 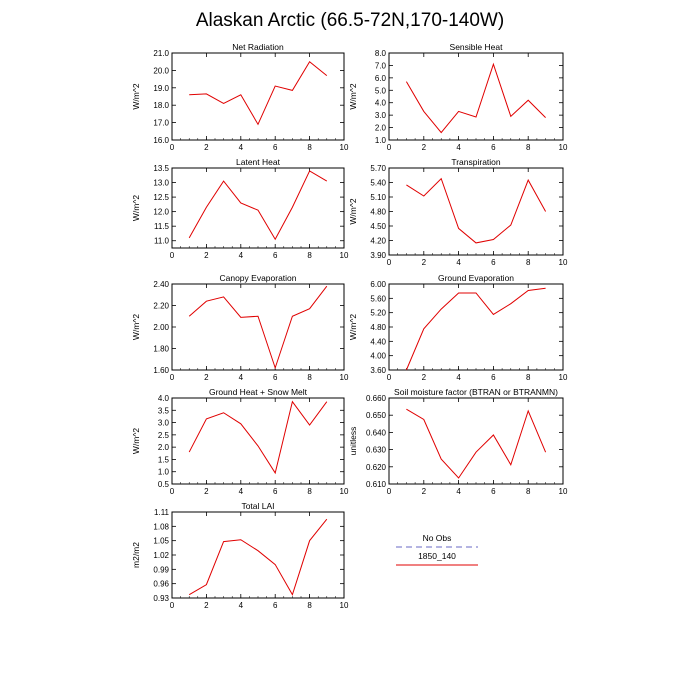 I want to click on y-axis-label: unitless, so click(x=353, y=441).